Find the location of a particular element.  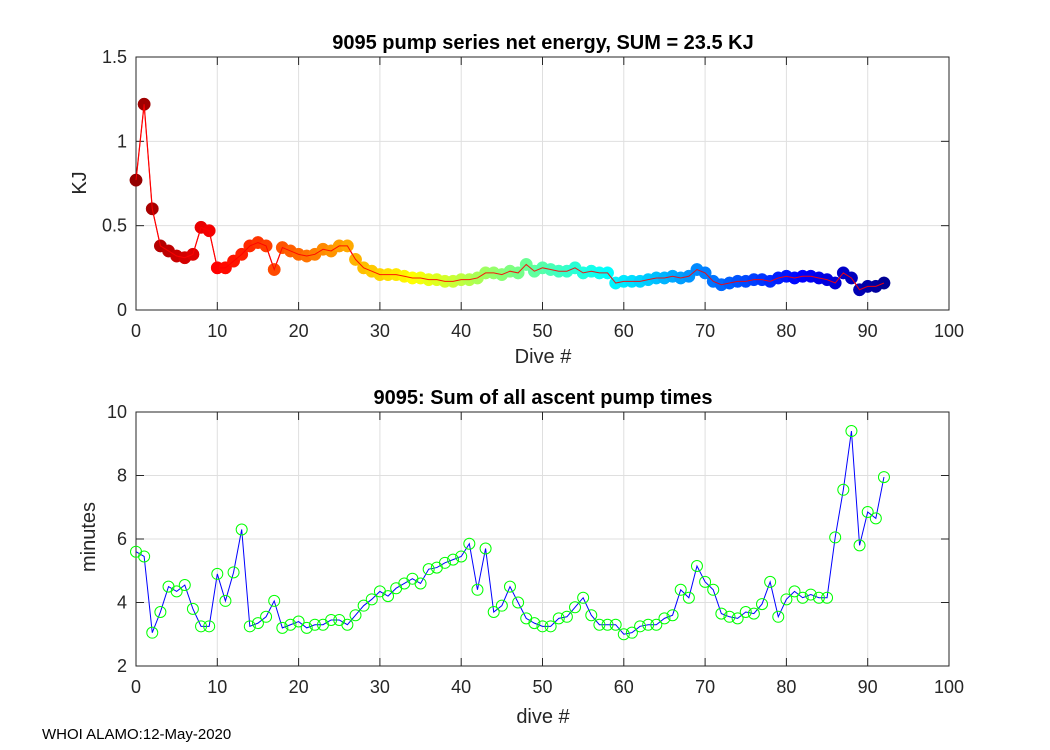

pump-xtick-label: 90 is located at coordinates (868, 687).